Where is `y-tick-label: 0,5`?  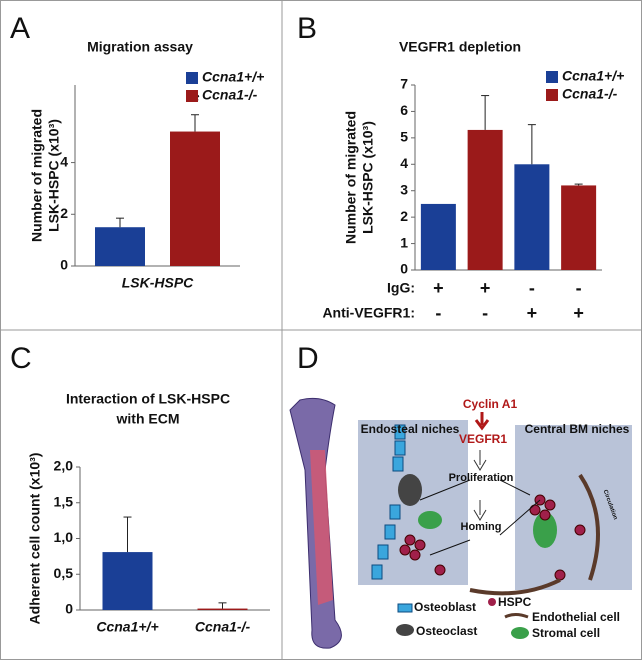 y-tick-label: 0,5 is located at coordinates (64, 573).